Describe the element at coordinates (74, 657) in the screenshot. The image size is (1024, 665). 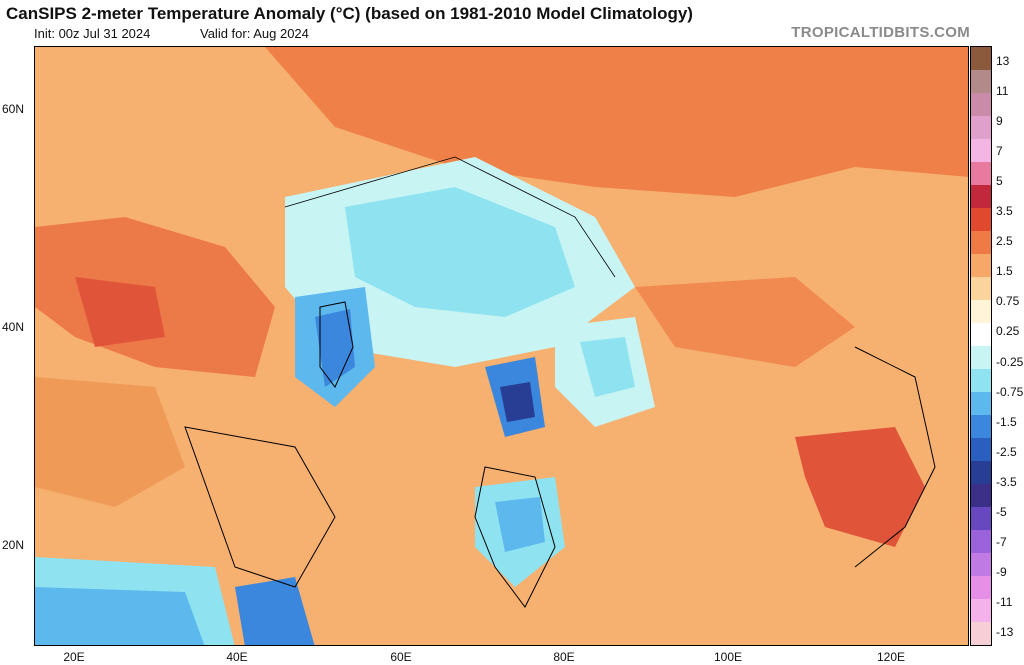
I see `lon-label-20e: 20E` at that location.